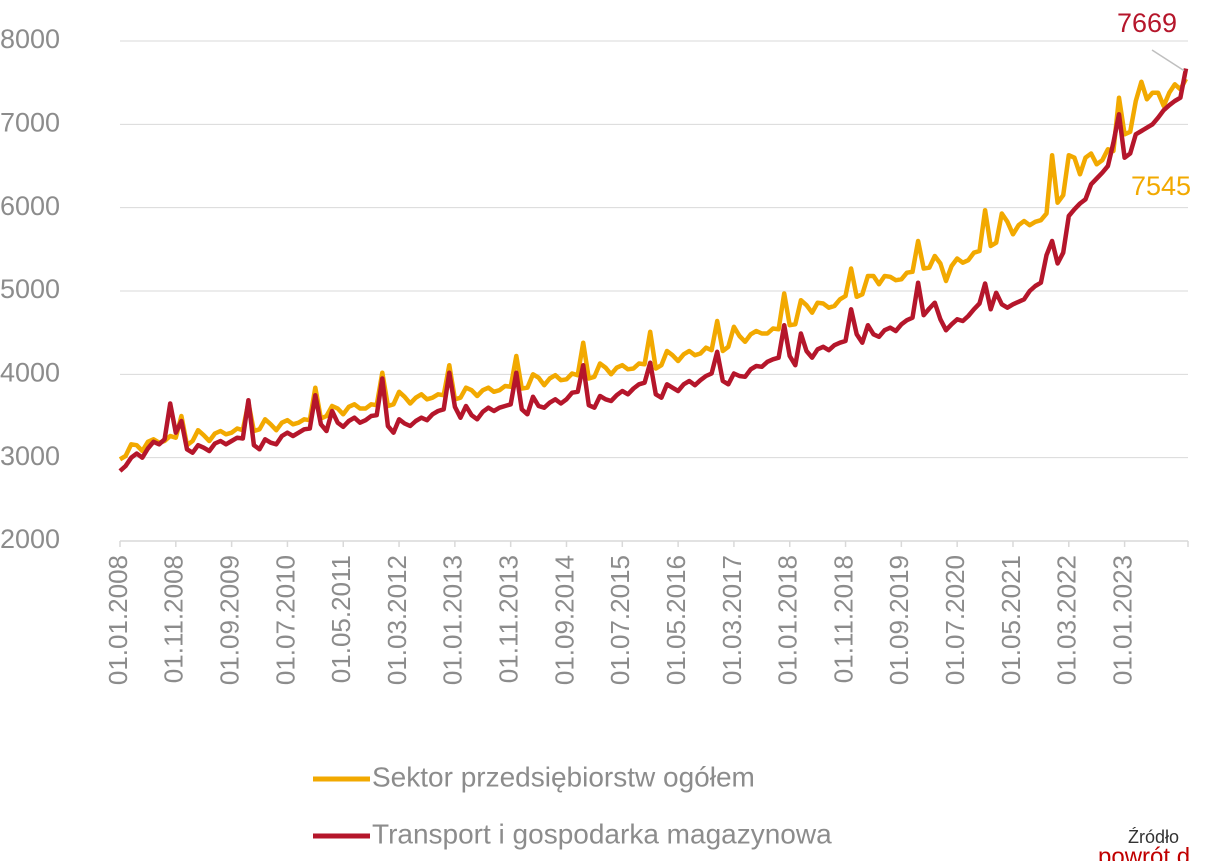 The width and height of the screenshot is (1206, 861). What do you see at coordinates (1067, 620) in the screenshot?
I see `x-tick-label: 01.03.2022` at bounding box center [1067, 620].